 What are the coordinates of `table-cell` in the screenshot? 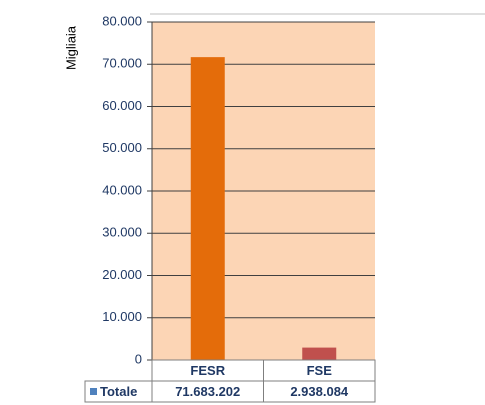 It's located at (319, 391).